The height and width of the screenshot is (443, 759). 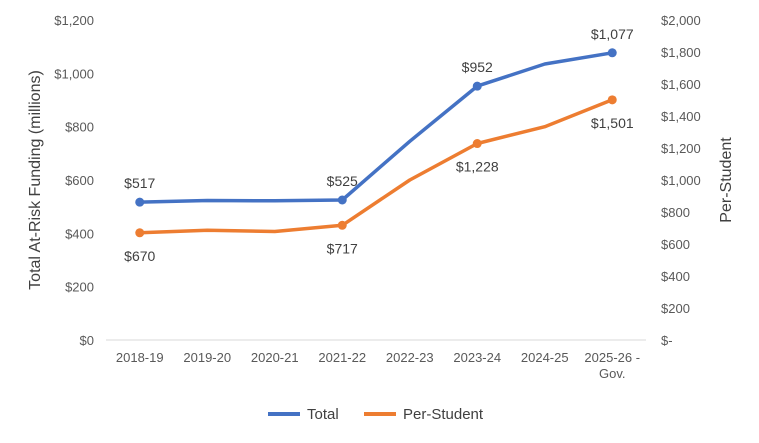 What do you see at coordinates (79, 180) in the screenshot?
I see `left-tick-label: $600` at bounding box center [79, 180].